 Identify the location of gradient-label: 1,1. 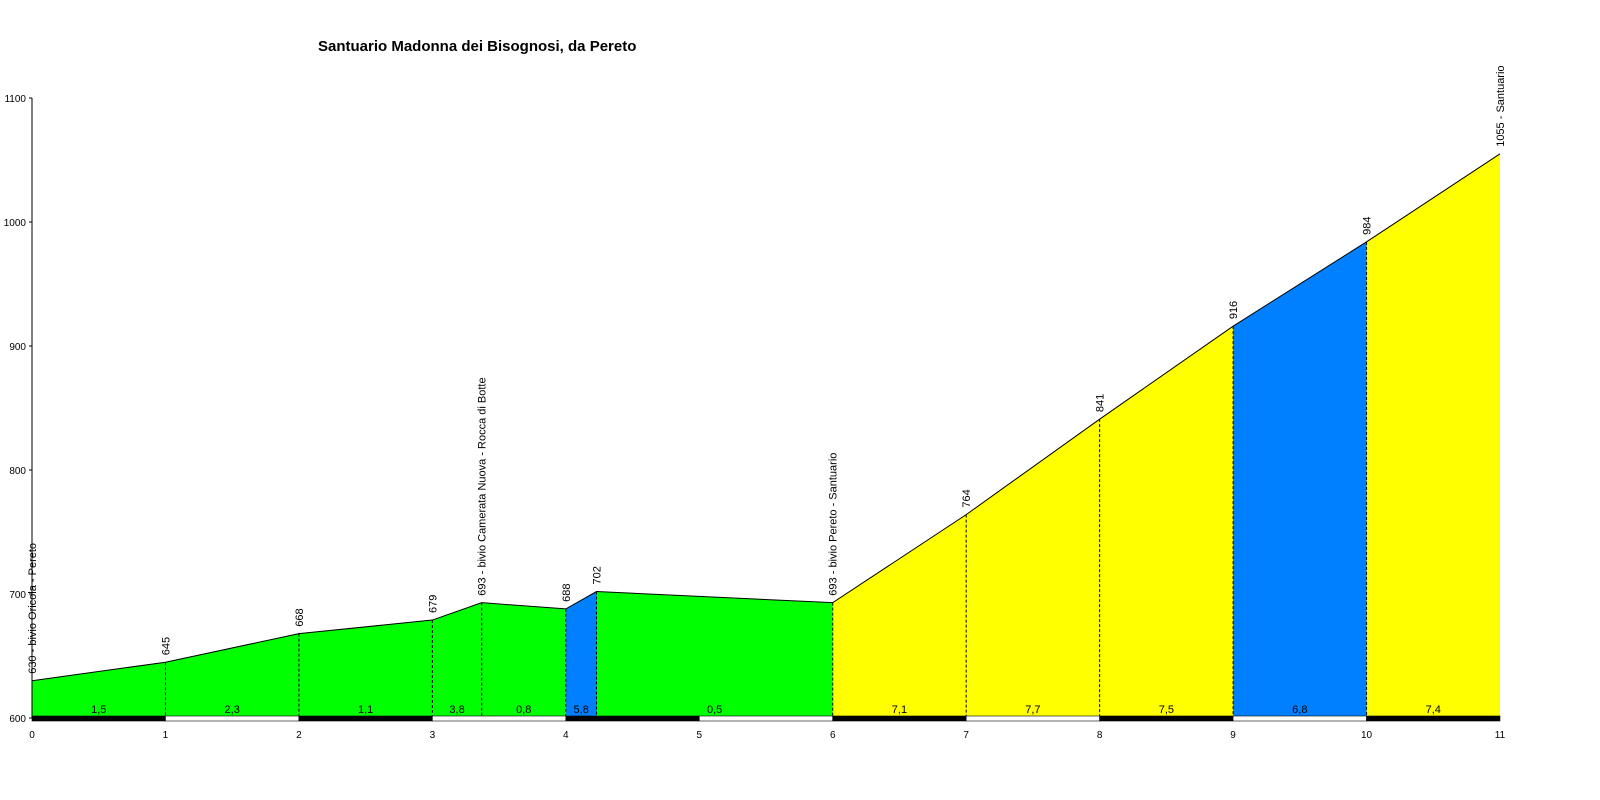
(365, 710).